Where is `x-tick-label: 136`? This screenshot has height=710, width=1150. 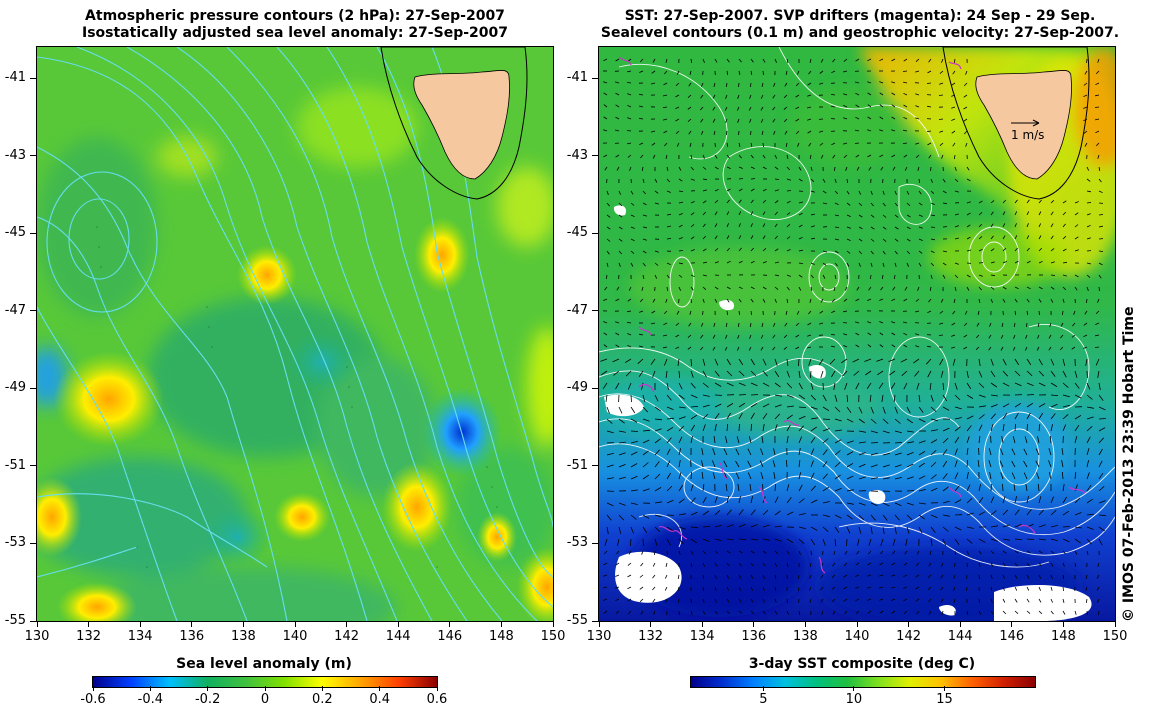
x-tick-label: 136 is located at coordinates (754, 636).